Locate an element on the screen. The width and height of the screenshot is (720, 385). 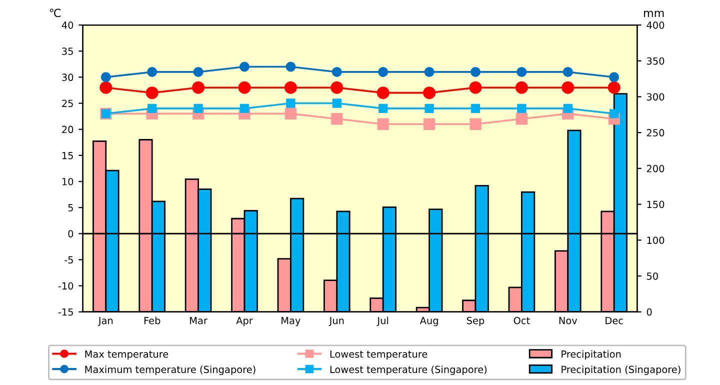
y-tick-label: 0 is located at coordinates (71, 234).